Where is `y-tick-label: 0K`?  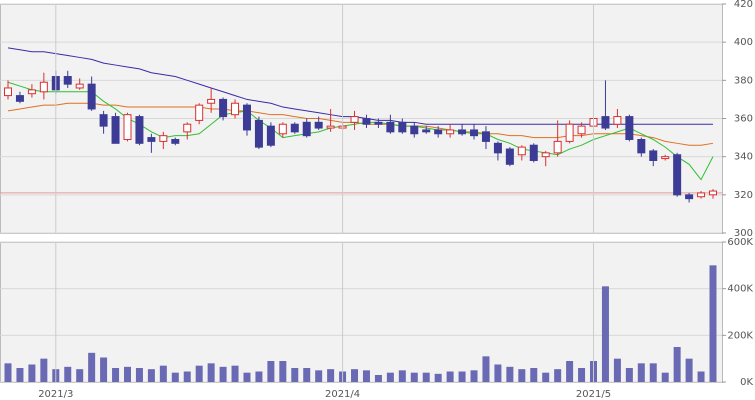
y-tick-label: 0K is located at coordinates (746, 382).